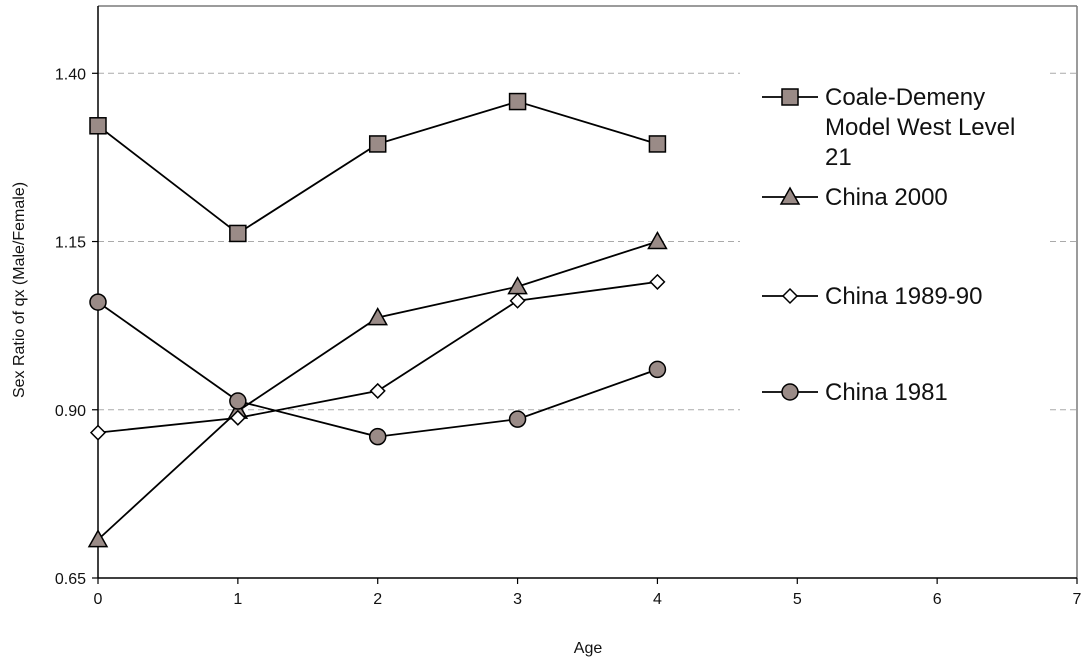 This screenshot has height=661, width=1084. Describe the element at coordinates (903, 296) in the screenshot. I see `legend-label: China 1989-90` at that location.